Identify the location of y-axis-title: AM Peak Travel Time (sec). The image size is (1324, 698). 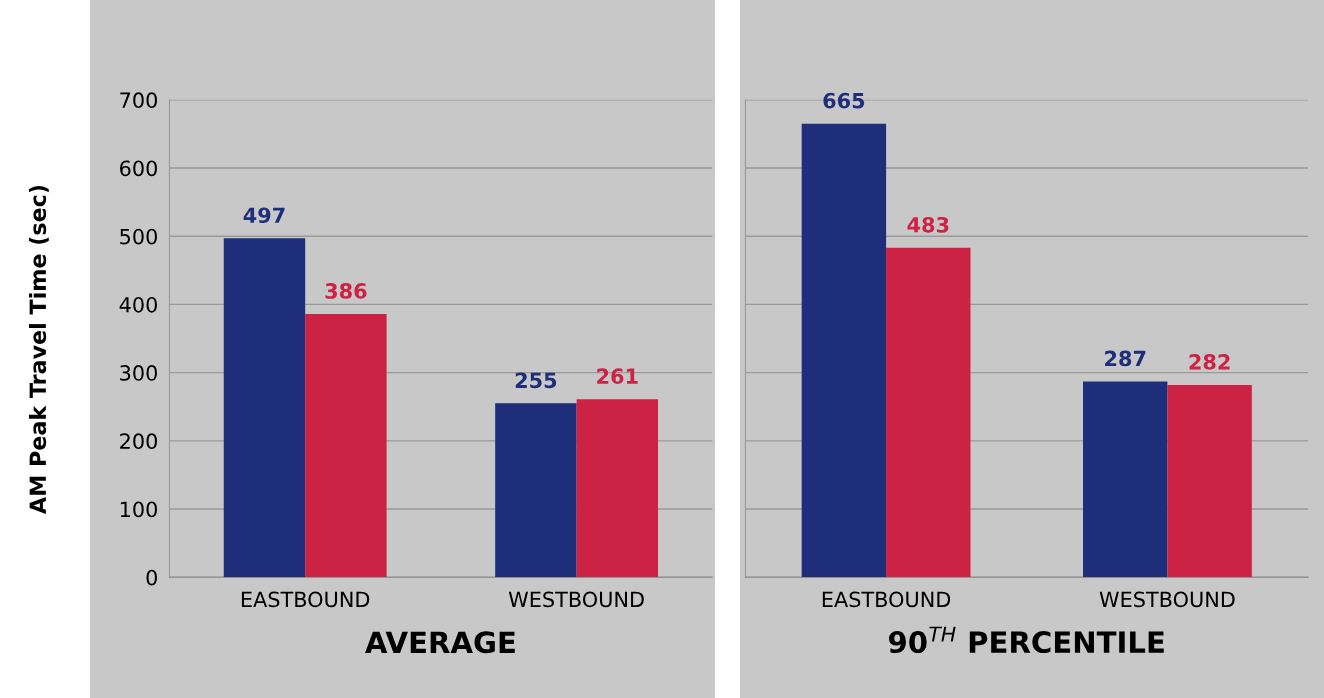
(38, 349).